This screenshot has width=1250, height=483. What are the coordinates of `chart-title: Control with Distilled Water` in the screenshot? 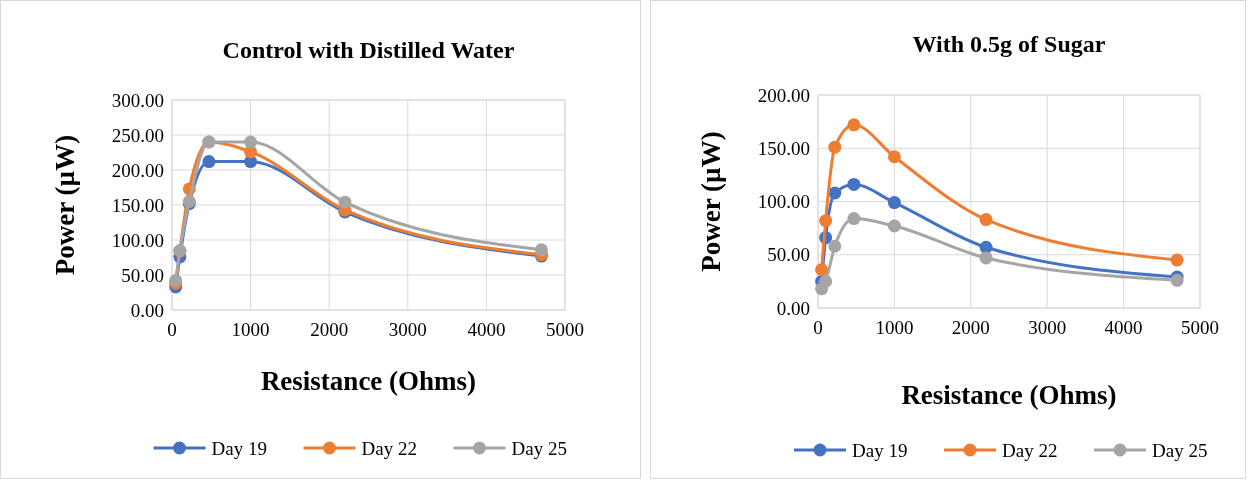 It's located at (368, 50).